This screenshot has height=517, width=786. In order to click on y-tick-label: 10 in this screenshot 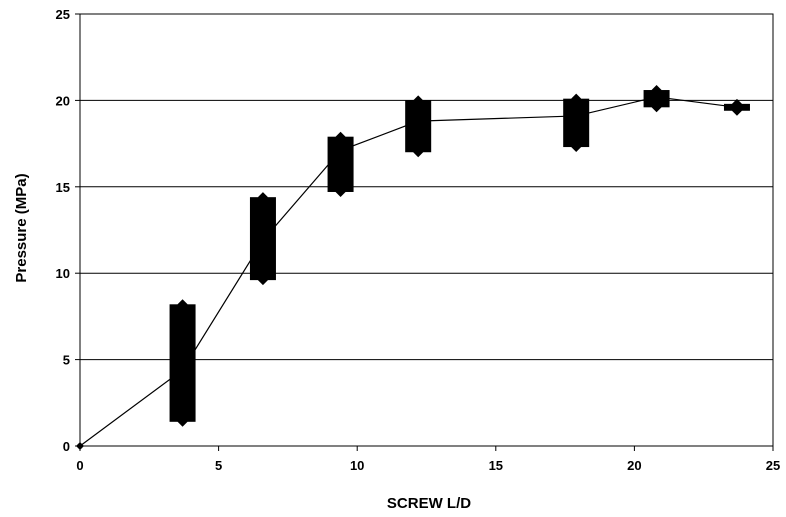, I will do `click(63, 273)`.